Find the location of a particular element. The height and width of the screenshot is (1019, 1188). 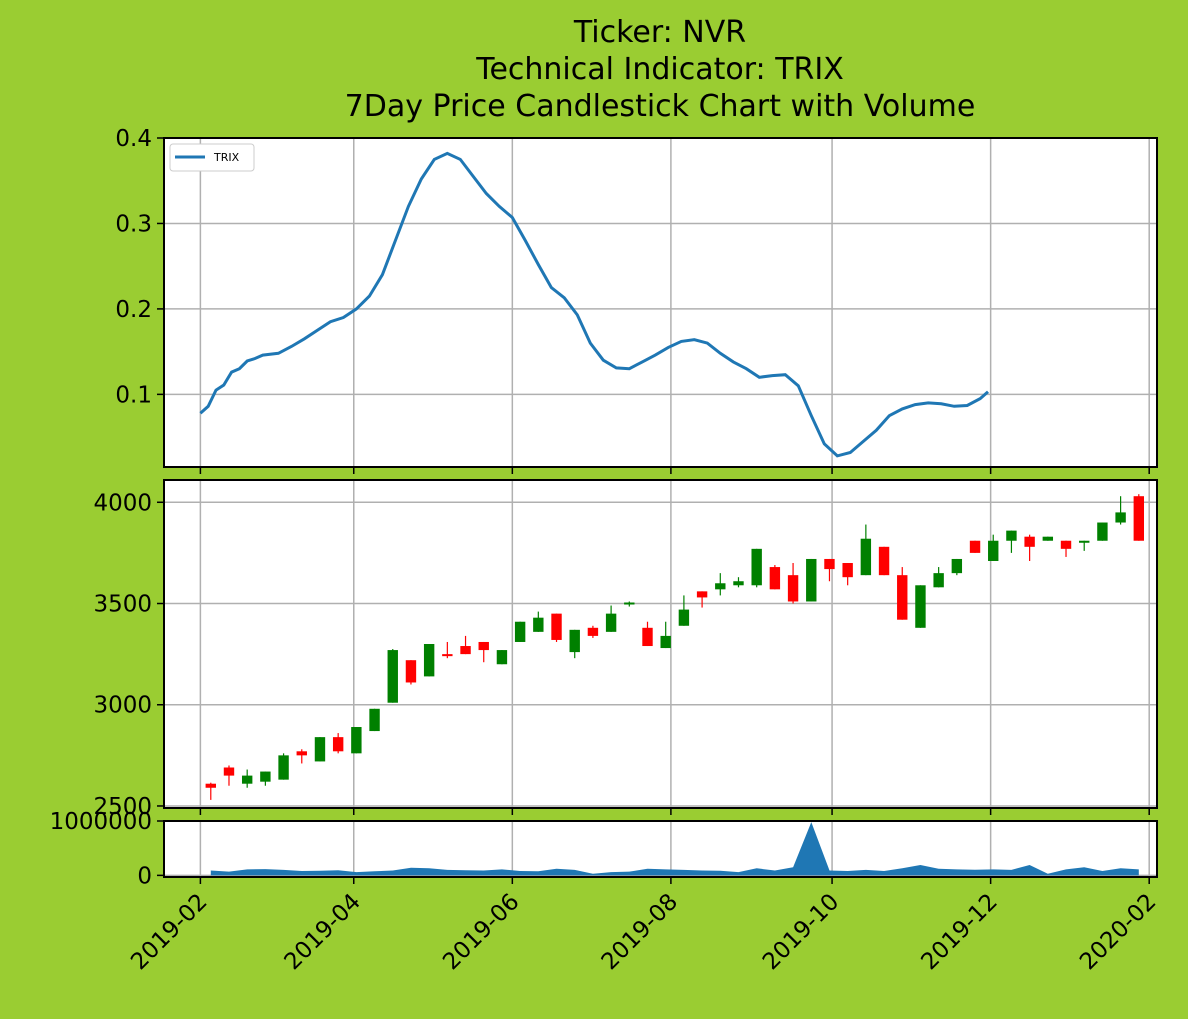

trix-legend: TRIX is located at coordinates (212, 157).